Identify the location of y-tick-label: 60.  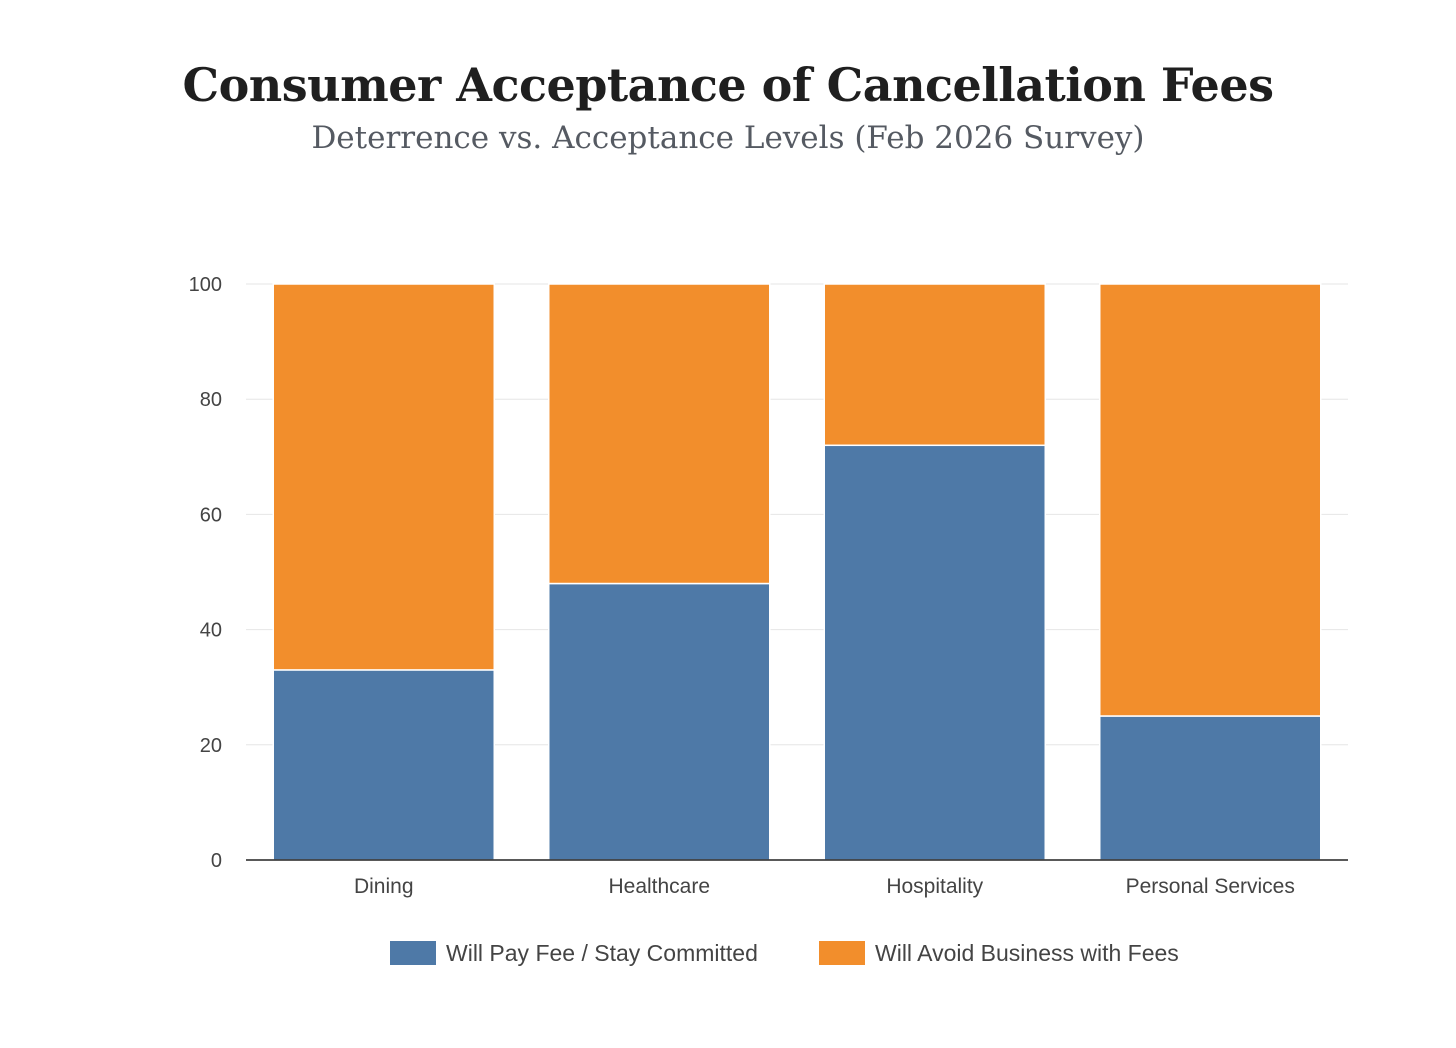
(211, 515).